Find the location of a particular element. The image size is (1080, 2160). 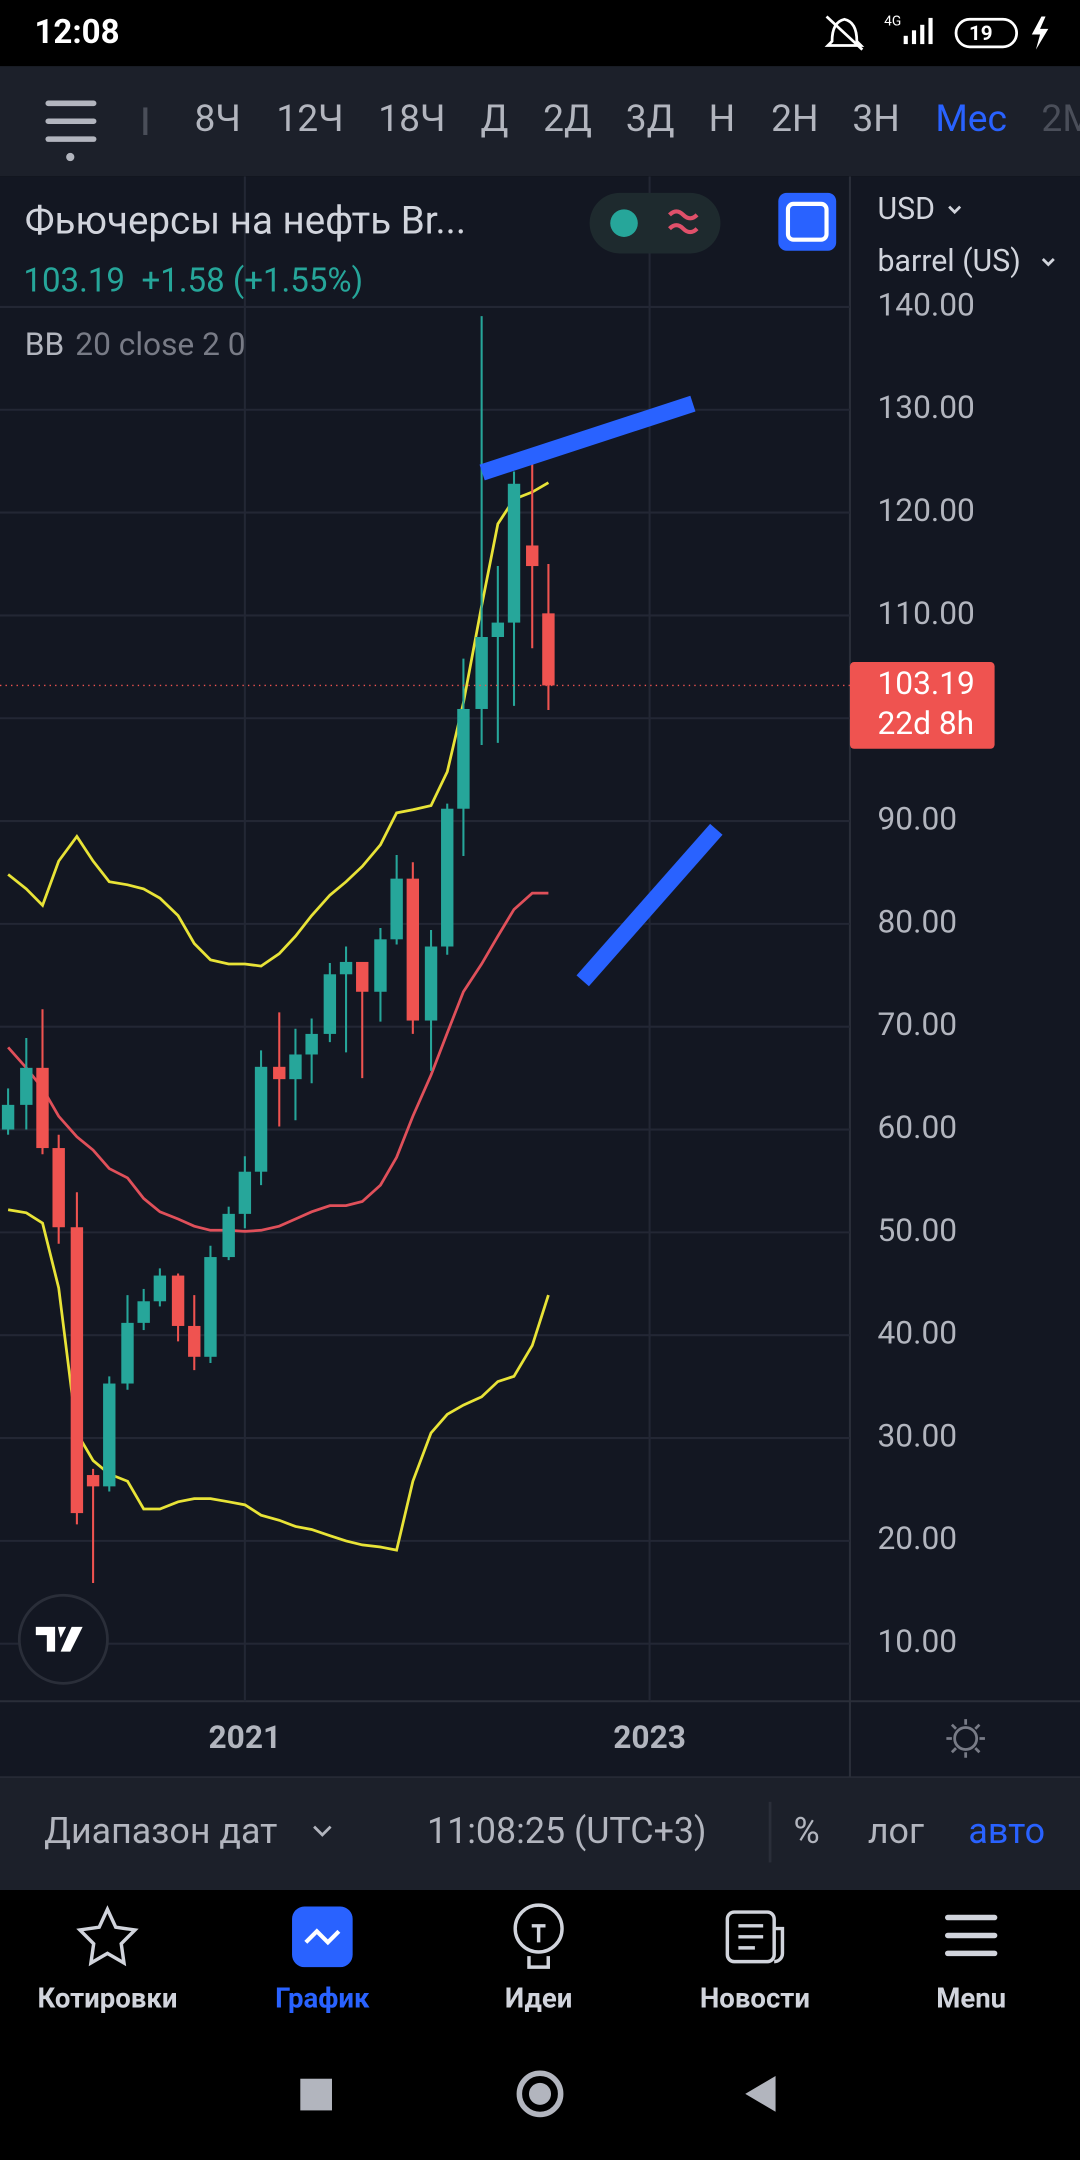

timeframe: Д is located at coordinates (495, 119).